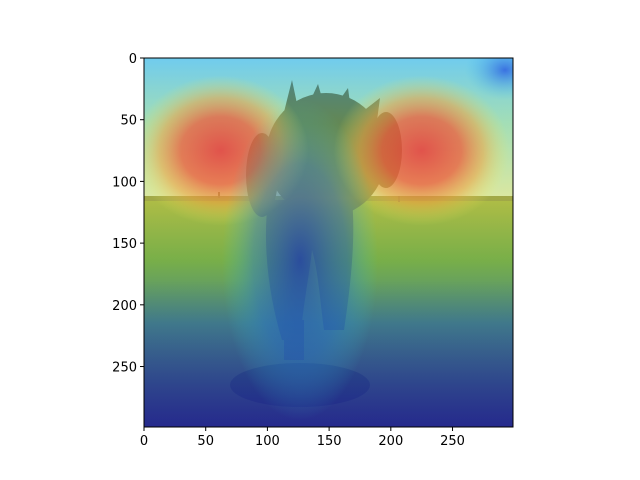 This screenshot has width=640, height=480. I want to click on y-tick-label: 250, so click(124, 368).